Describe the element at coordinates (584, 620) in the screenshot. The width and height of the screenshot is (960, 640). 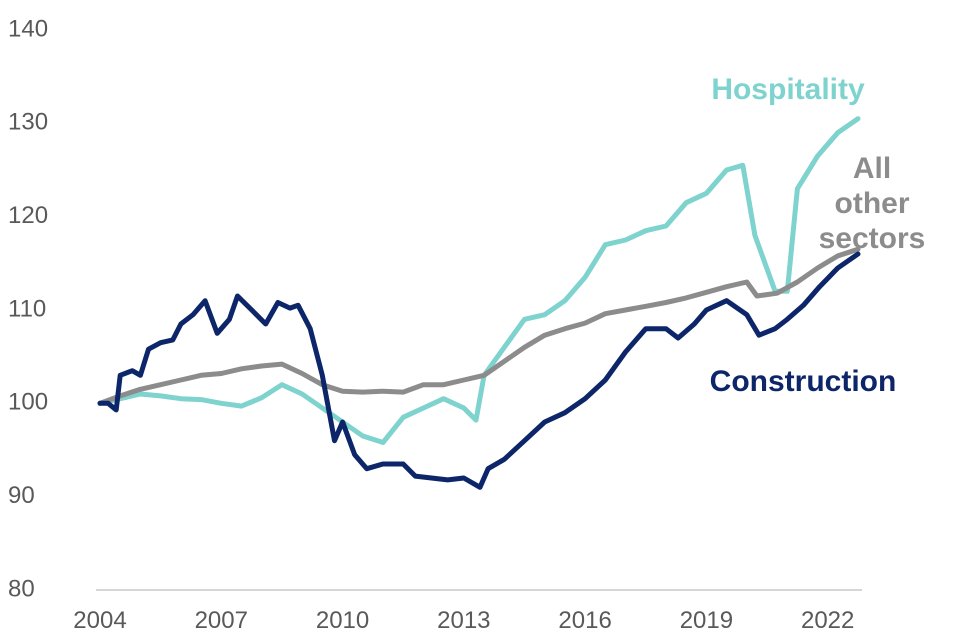
I see `x-tick-label-2016: 2016` at that location.